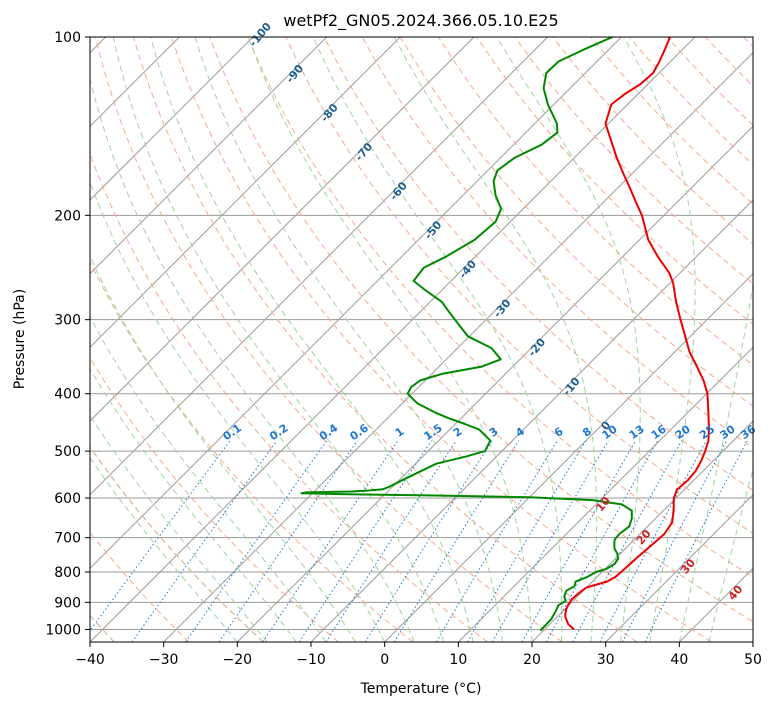 The image size is (775, 712). I want to click on x-tick-label: −10, so click(311, 660).